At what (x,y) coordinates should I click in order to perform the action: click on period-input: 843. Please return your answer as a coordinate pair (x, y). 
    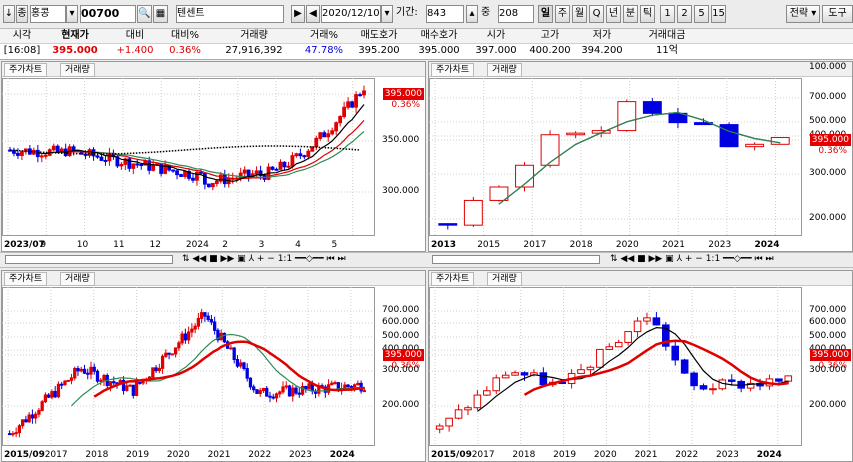
    Looking at the image, I should click on (445, 14).